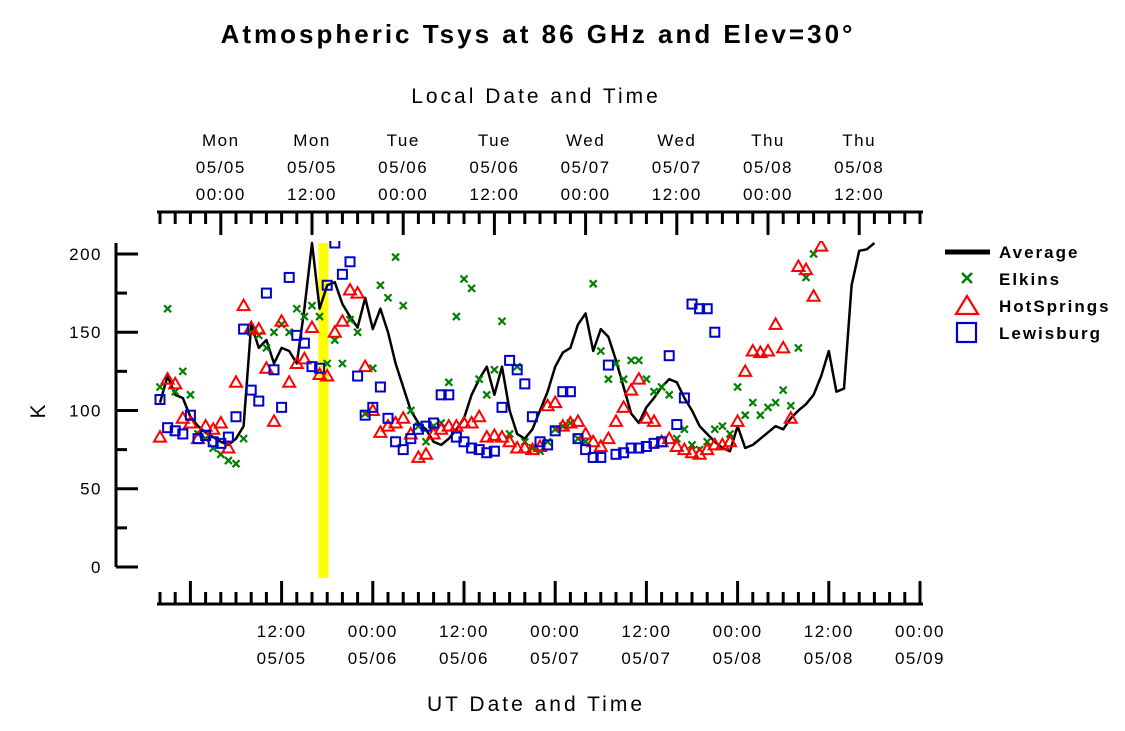 Image resolution: width=1125 pixels, height=731 pixels. What do you see at coordinates (403, 167) in the screenshot?
I see `top-tick-date: 05/06` at bounding box center [403, 167].